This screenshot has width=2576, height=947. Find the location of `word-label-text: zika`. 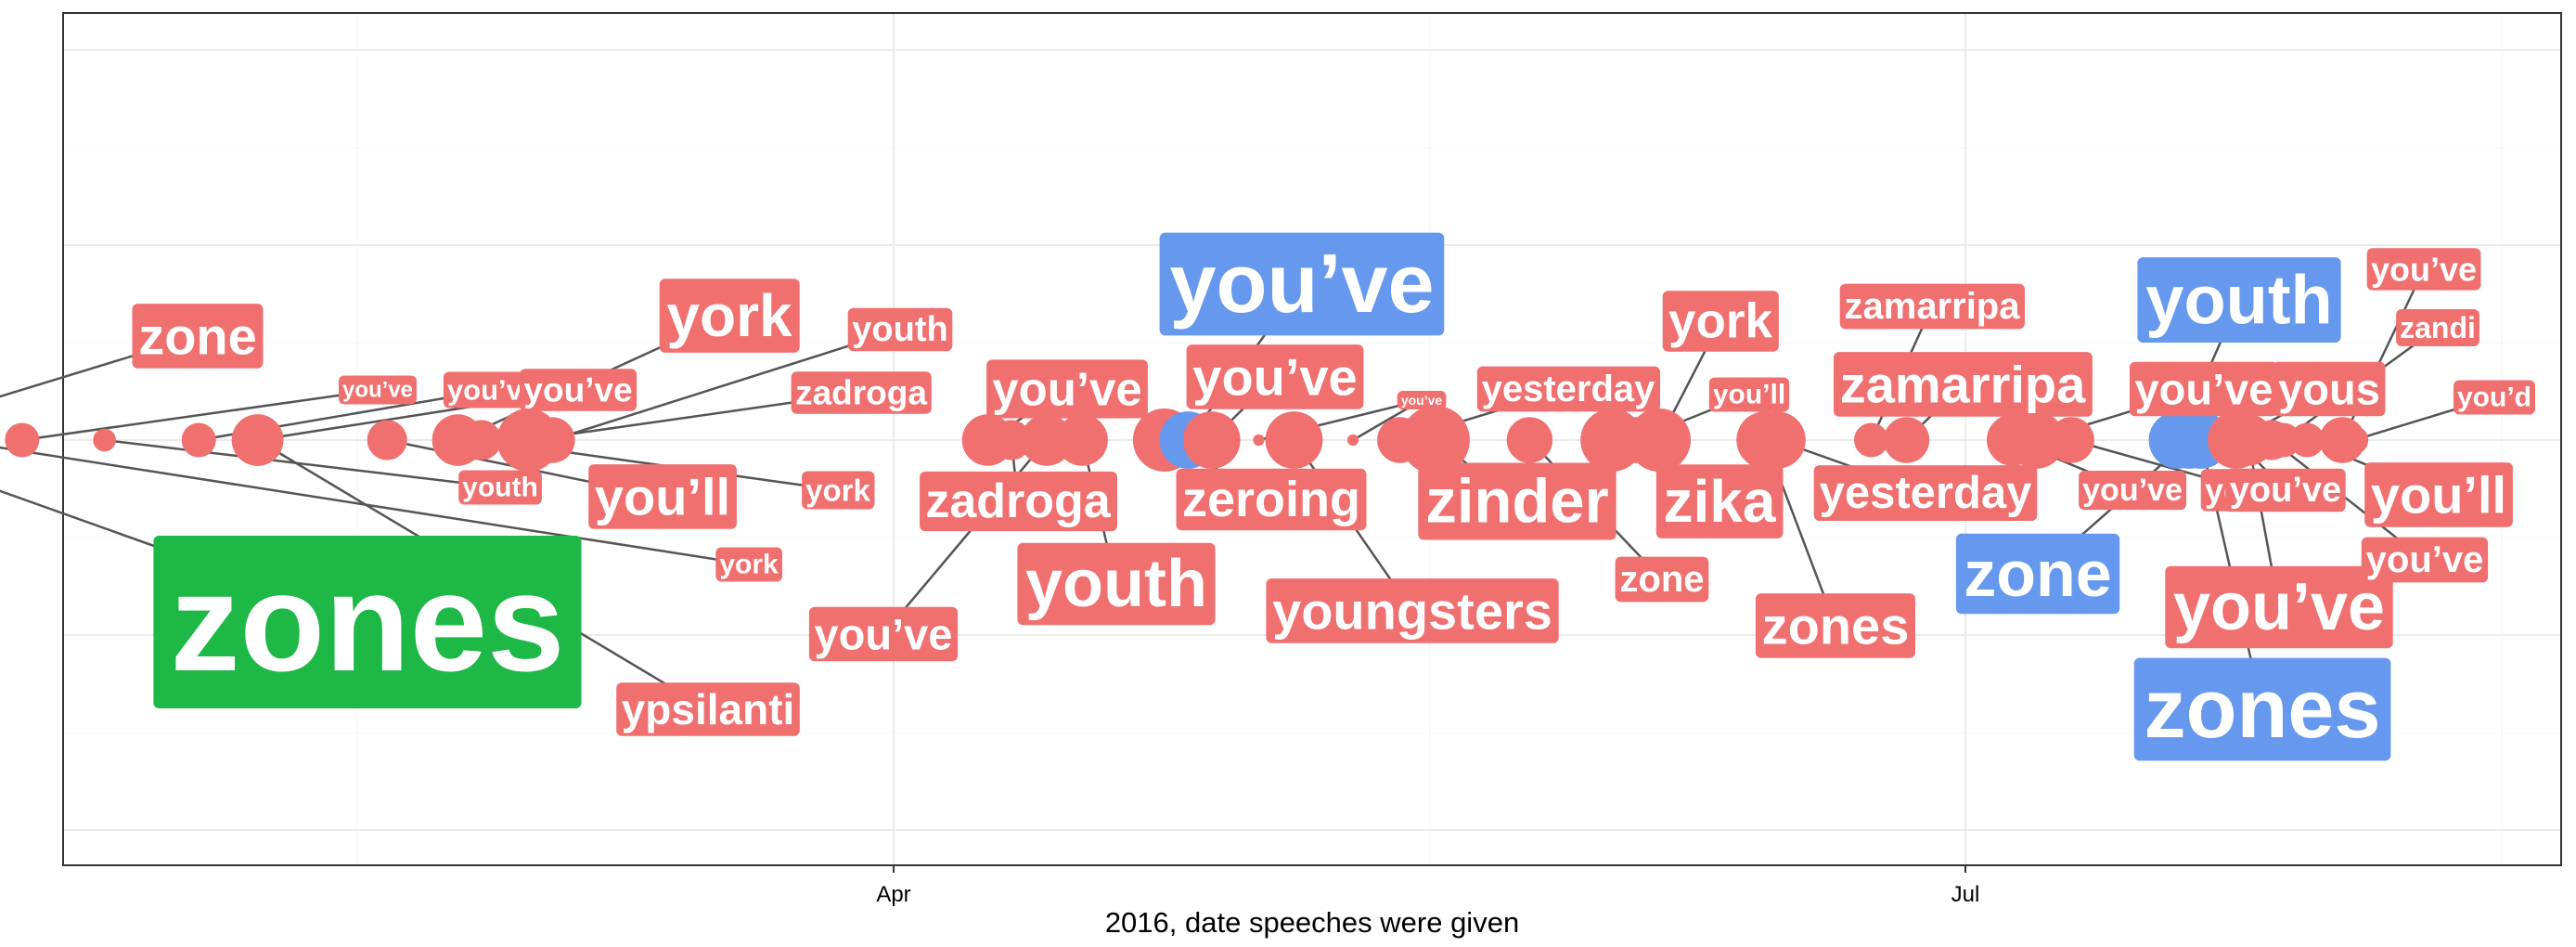

word-label-text: zika is located at coordinates (1720, 501).